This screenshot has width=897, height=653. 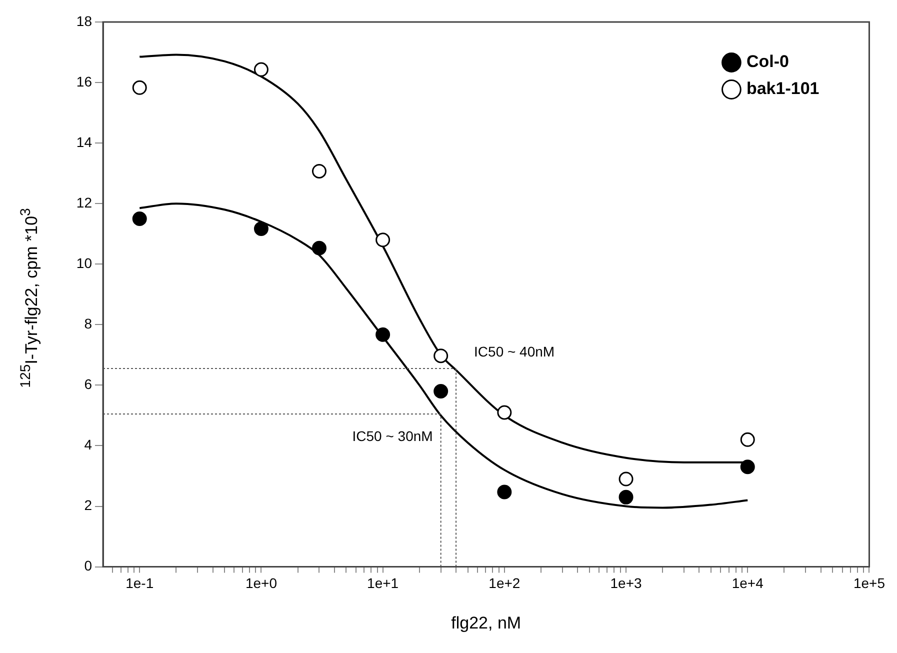 I want to click on y-tick-label: 4, so click(x=88, y=444).